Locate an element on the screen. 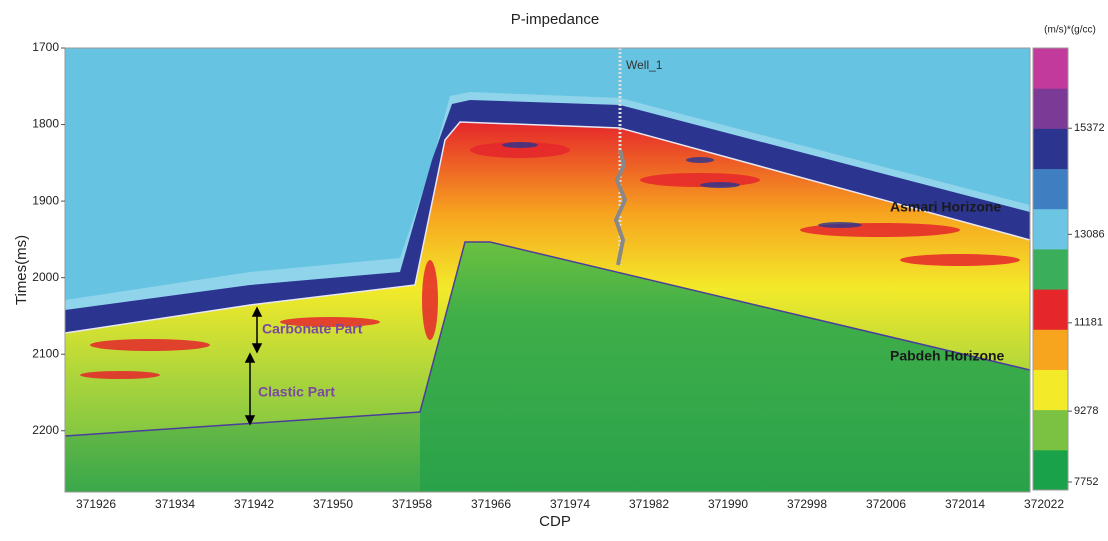 The width and height of the screenshot is (1108, 541). annotation: Pabdeh Horizone is located at coordinates (947, 356).